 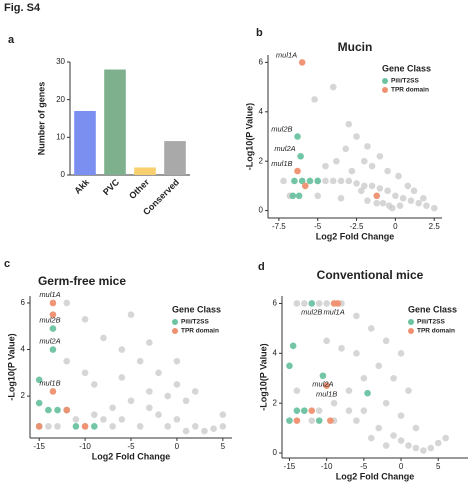 I want to click on figure-title: Fig. S4, so click(x=22, y=8).